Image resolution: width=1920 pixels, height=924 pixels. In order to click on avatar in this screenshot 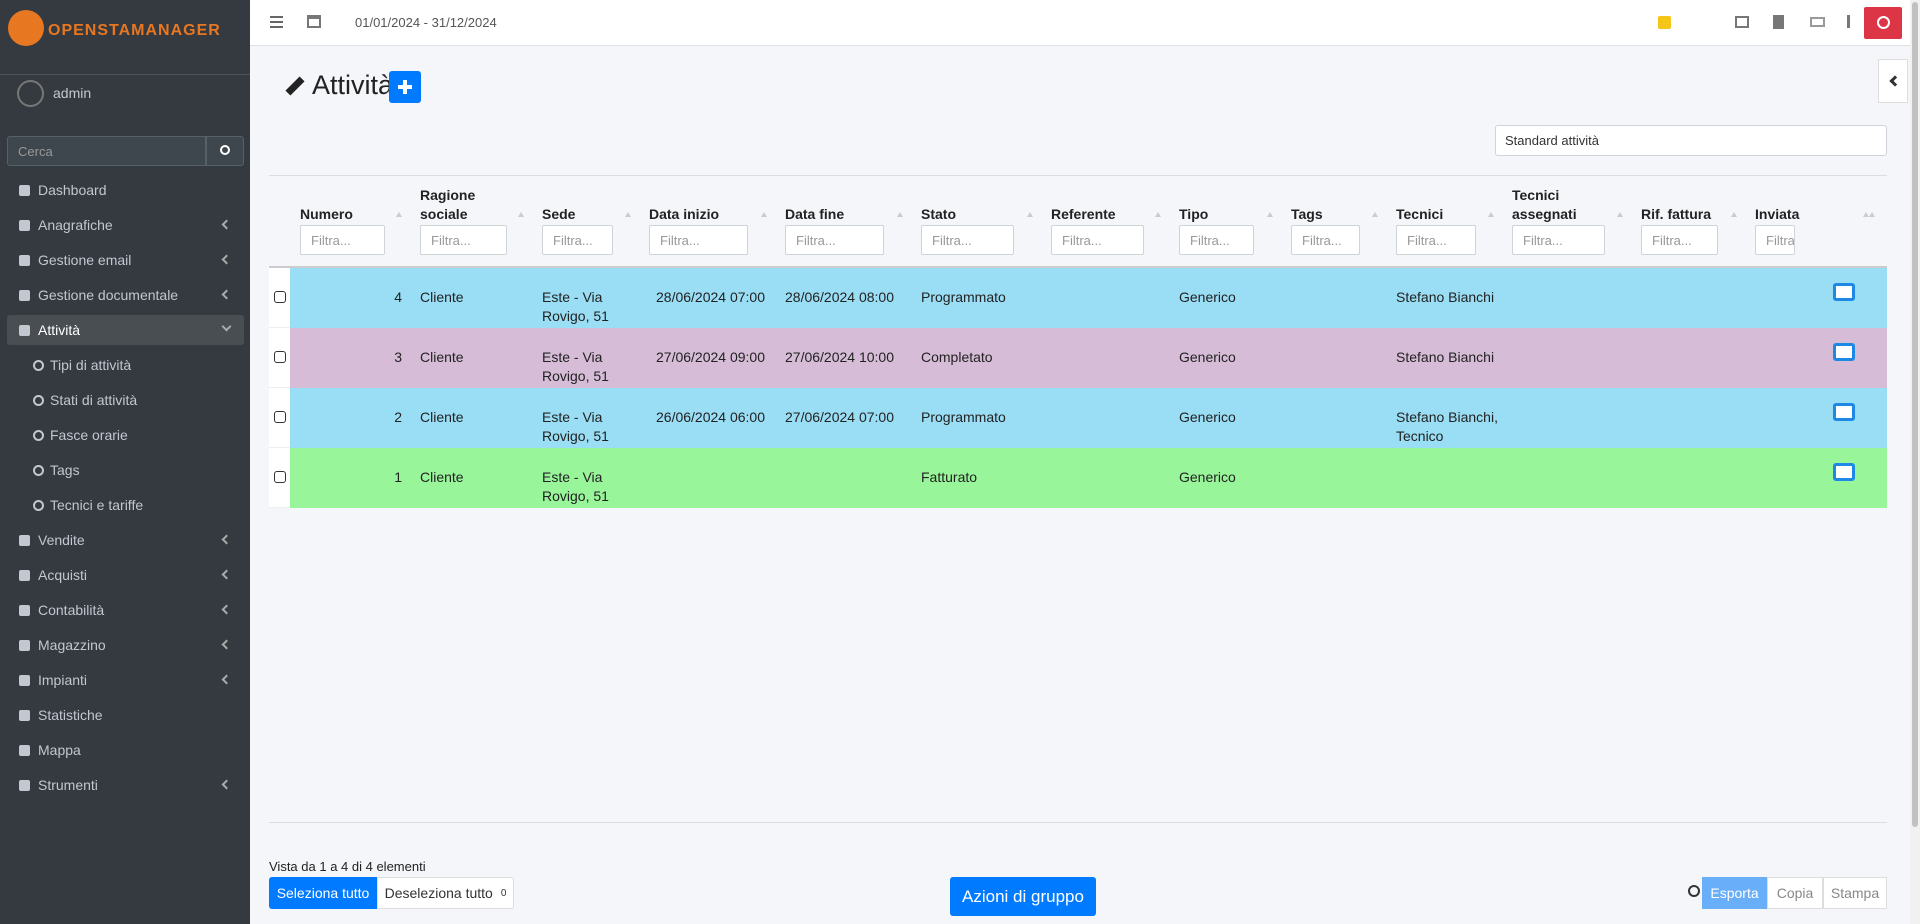, I will do `click(30, 93)`.